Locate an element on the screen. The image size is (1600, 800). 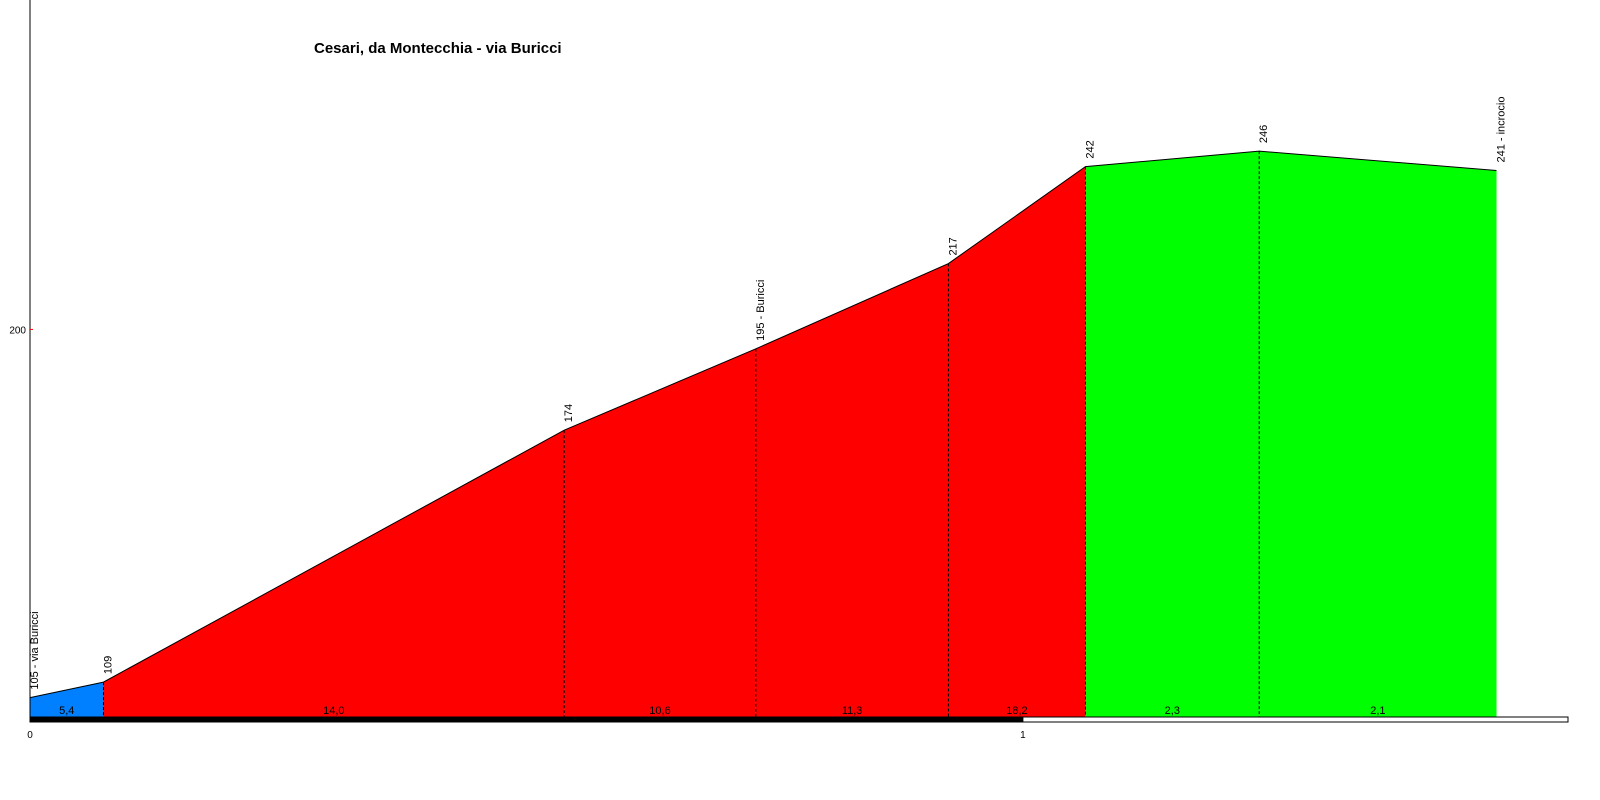
point-label: 105 - via Buricci is located at coordinates (35, 650).